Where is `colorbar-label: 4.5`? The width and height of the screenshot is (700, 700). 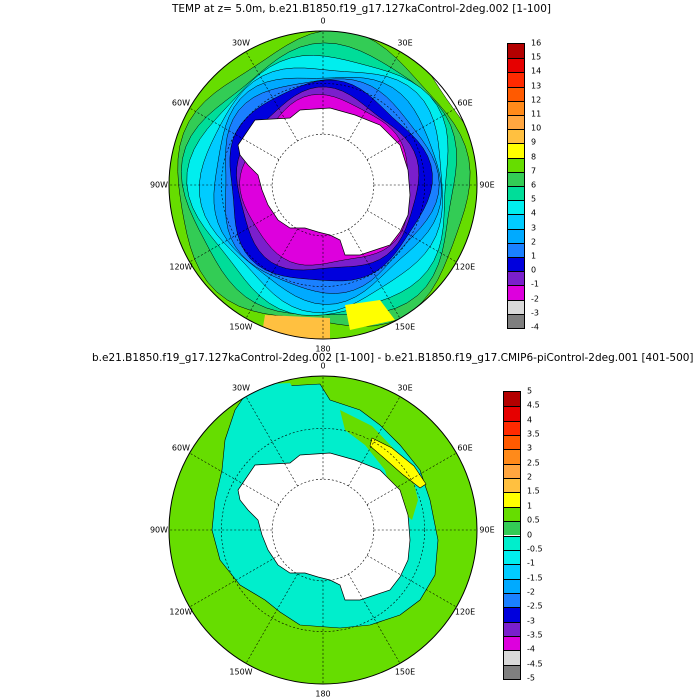
colorbar-label: 4.5 is located at coordinates (533, 405).